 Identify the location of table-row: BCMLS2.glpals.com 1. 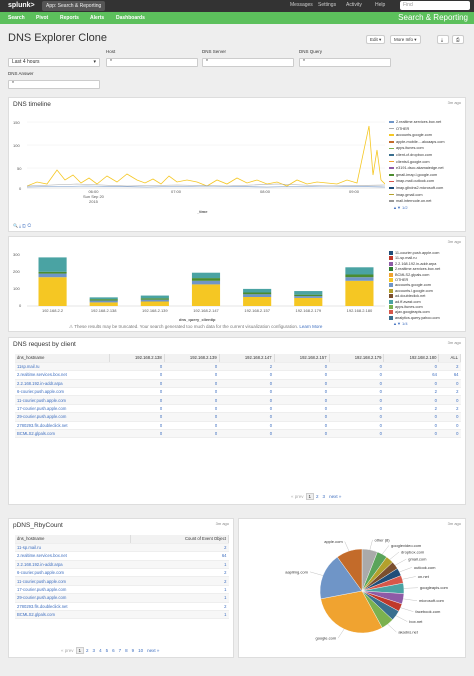
(122, 615).